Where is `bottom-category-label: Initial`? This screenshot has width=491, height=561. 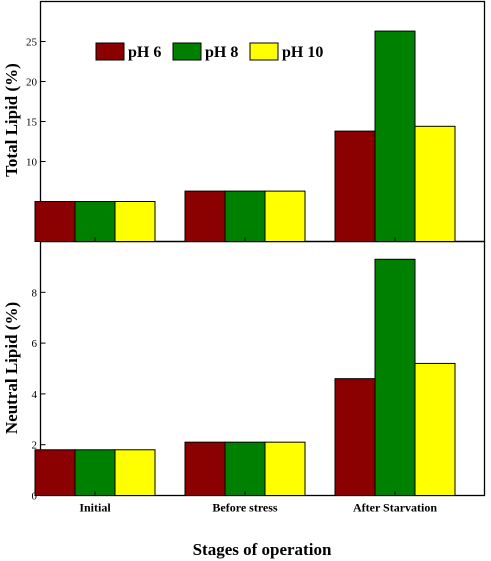
bottom-category-label: Initial is located at coordinates (95, 508).